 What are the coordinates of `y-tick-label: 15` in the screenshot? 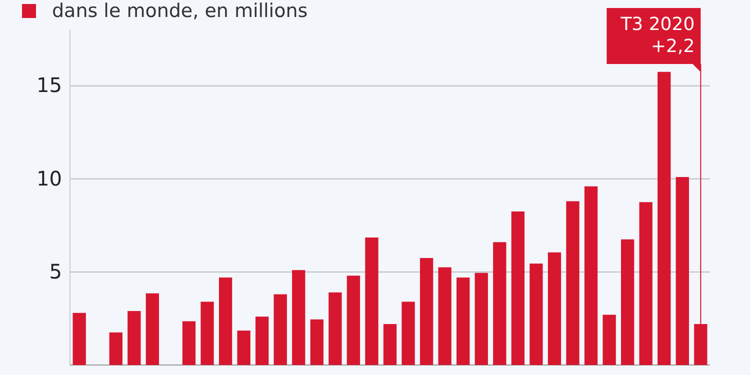 It's located at (49, 85).